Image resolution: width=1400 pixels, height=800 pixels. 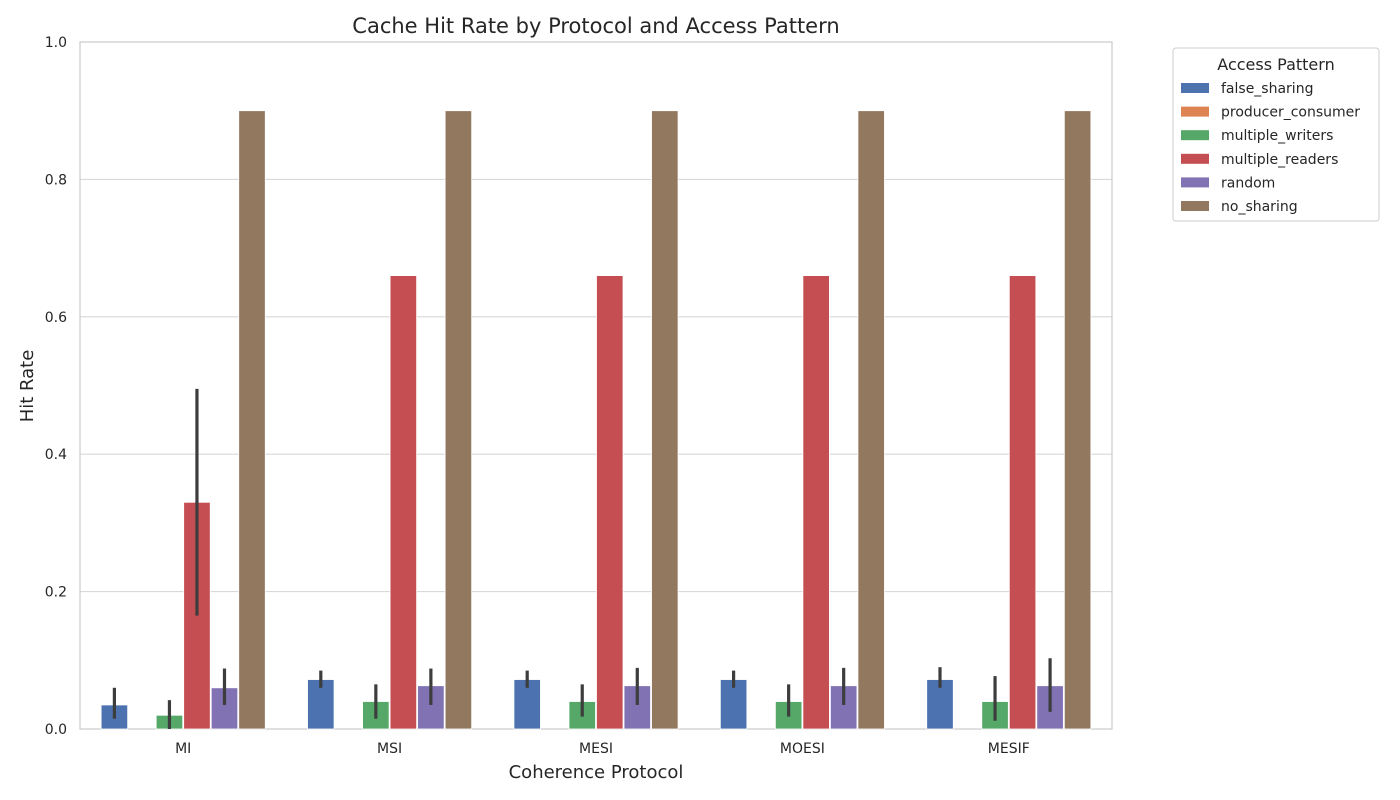 What do you see at coordinates (596, 772) in the screenshot?
I see `x-axis-label: Coherence Protocol` at bounding box center [596, 772].